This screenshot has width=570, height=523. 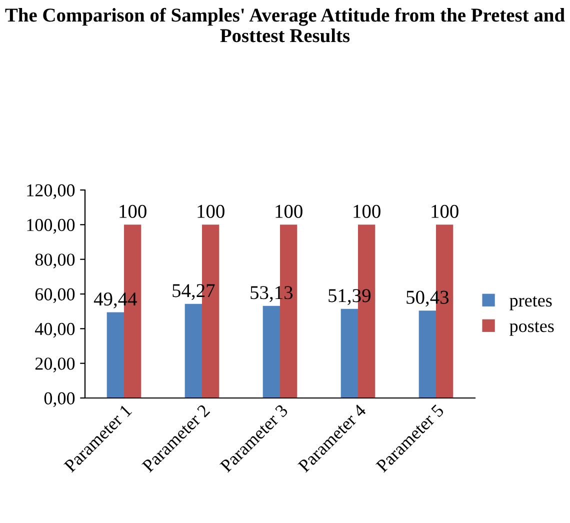 What do you see at coordinates (55, 261) in the screenshot?
I see `y-tick-label: 80,00` at bounding box center [55, 261].